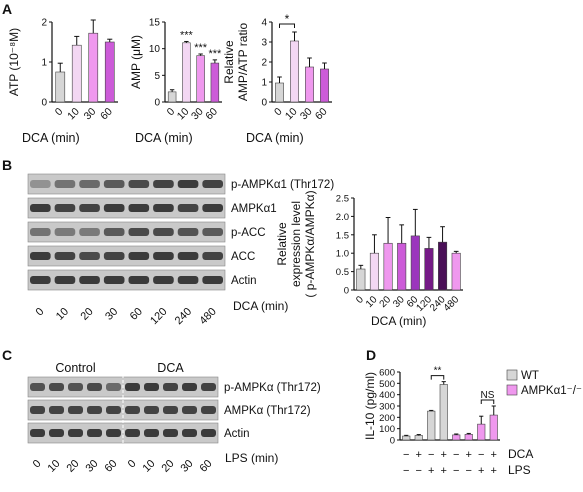 The height and width of the screenshot is (492, 583). I want to click on blot-row-label: p-ACC, so click(248, 233).